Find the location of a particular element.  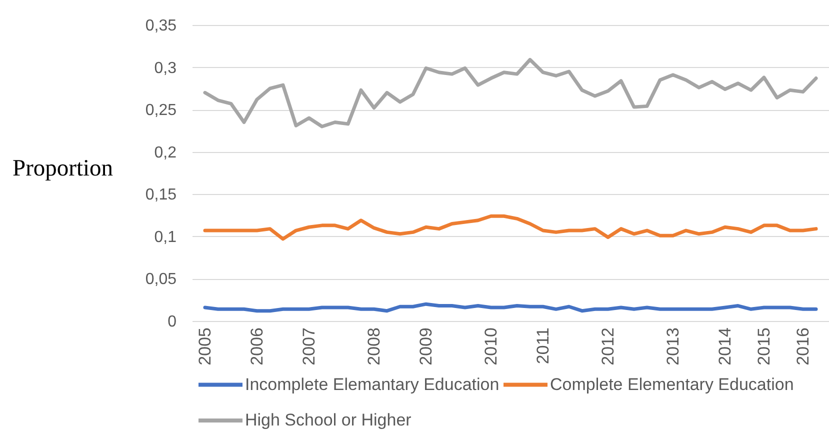

y-tick-label: 0,1 is located at coordinates (165, 237).